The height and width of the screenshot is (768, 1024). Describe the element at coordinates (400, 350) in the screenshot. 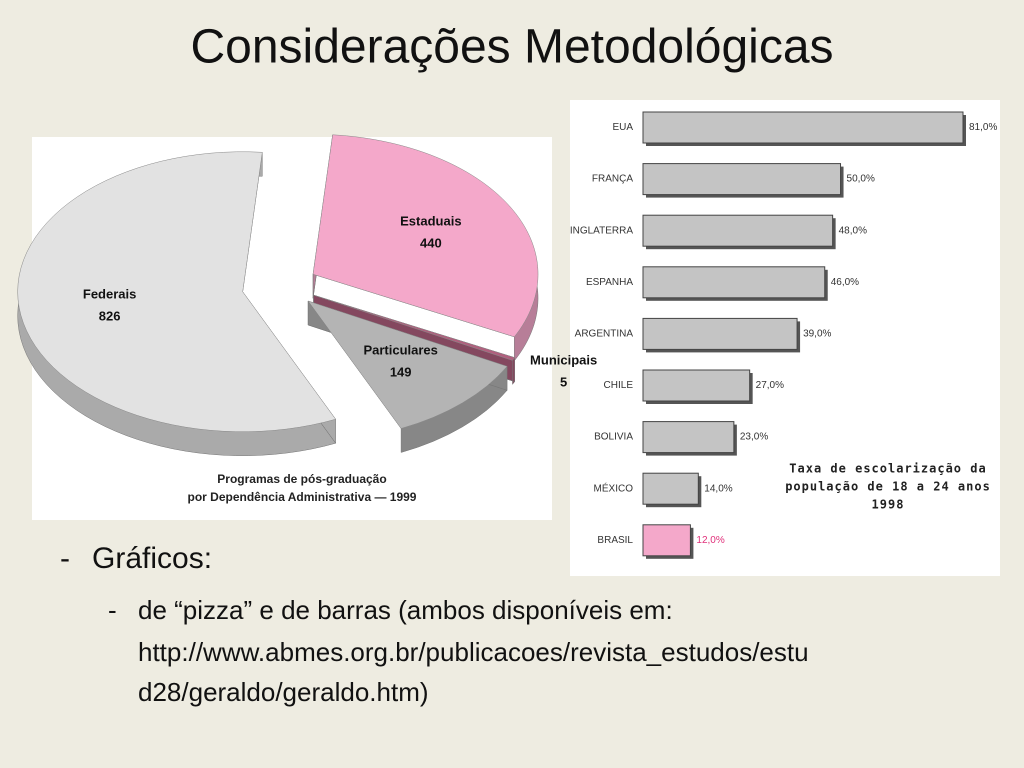

I see `slice-label: Particulares` at that location.